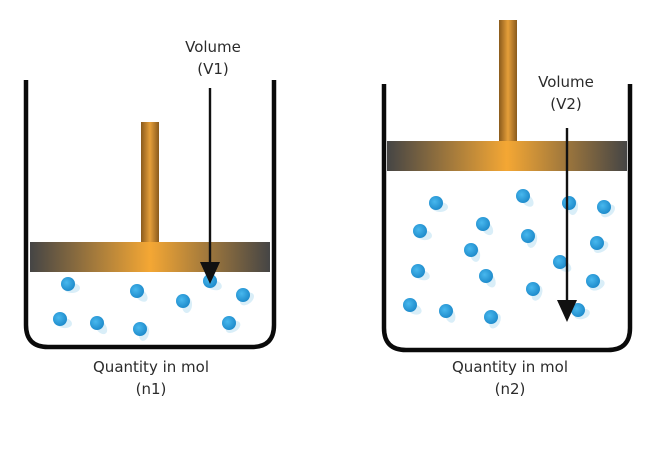  Describe the element at coordinates (566, 104) in the screenshot. I see `volume-label-2-symbol: (V2)` at that location.